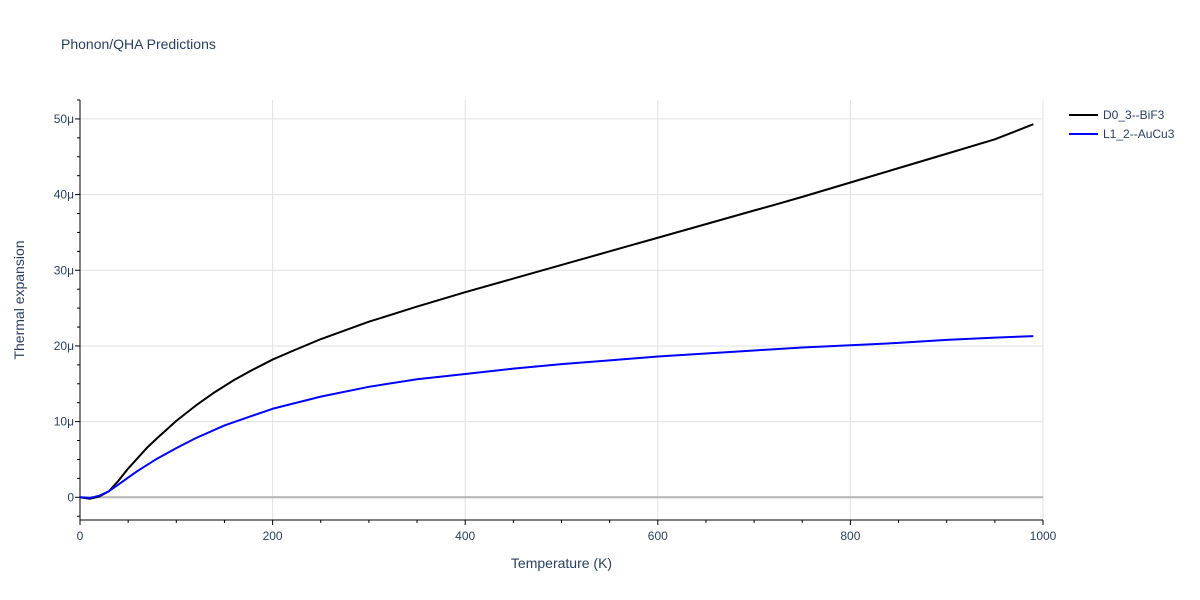  Describe the element at coordinates (567, 536) in the screenshot. I see `x-tick-labels: 0 200 400 600 800 1000` at that location.